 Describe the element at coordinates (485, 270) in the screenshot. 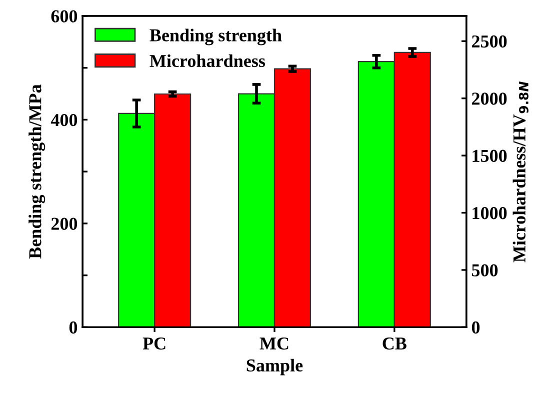

I see `y2-tick-label: 500` at that location.